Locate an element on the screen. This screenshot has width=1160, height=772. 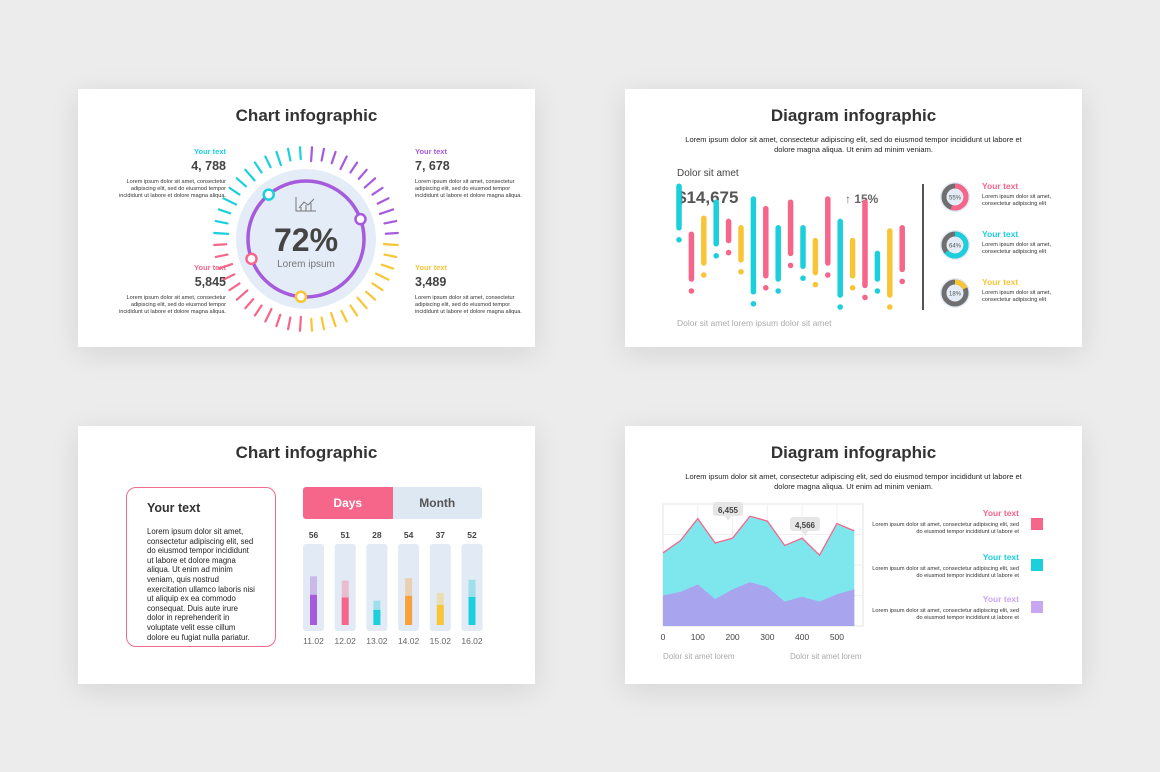
center-value: 72% is located at coordinates (306, 240).